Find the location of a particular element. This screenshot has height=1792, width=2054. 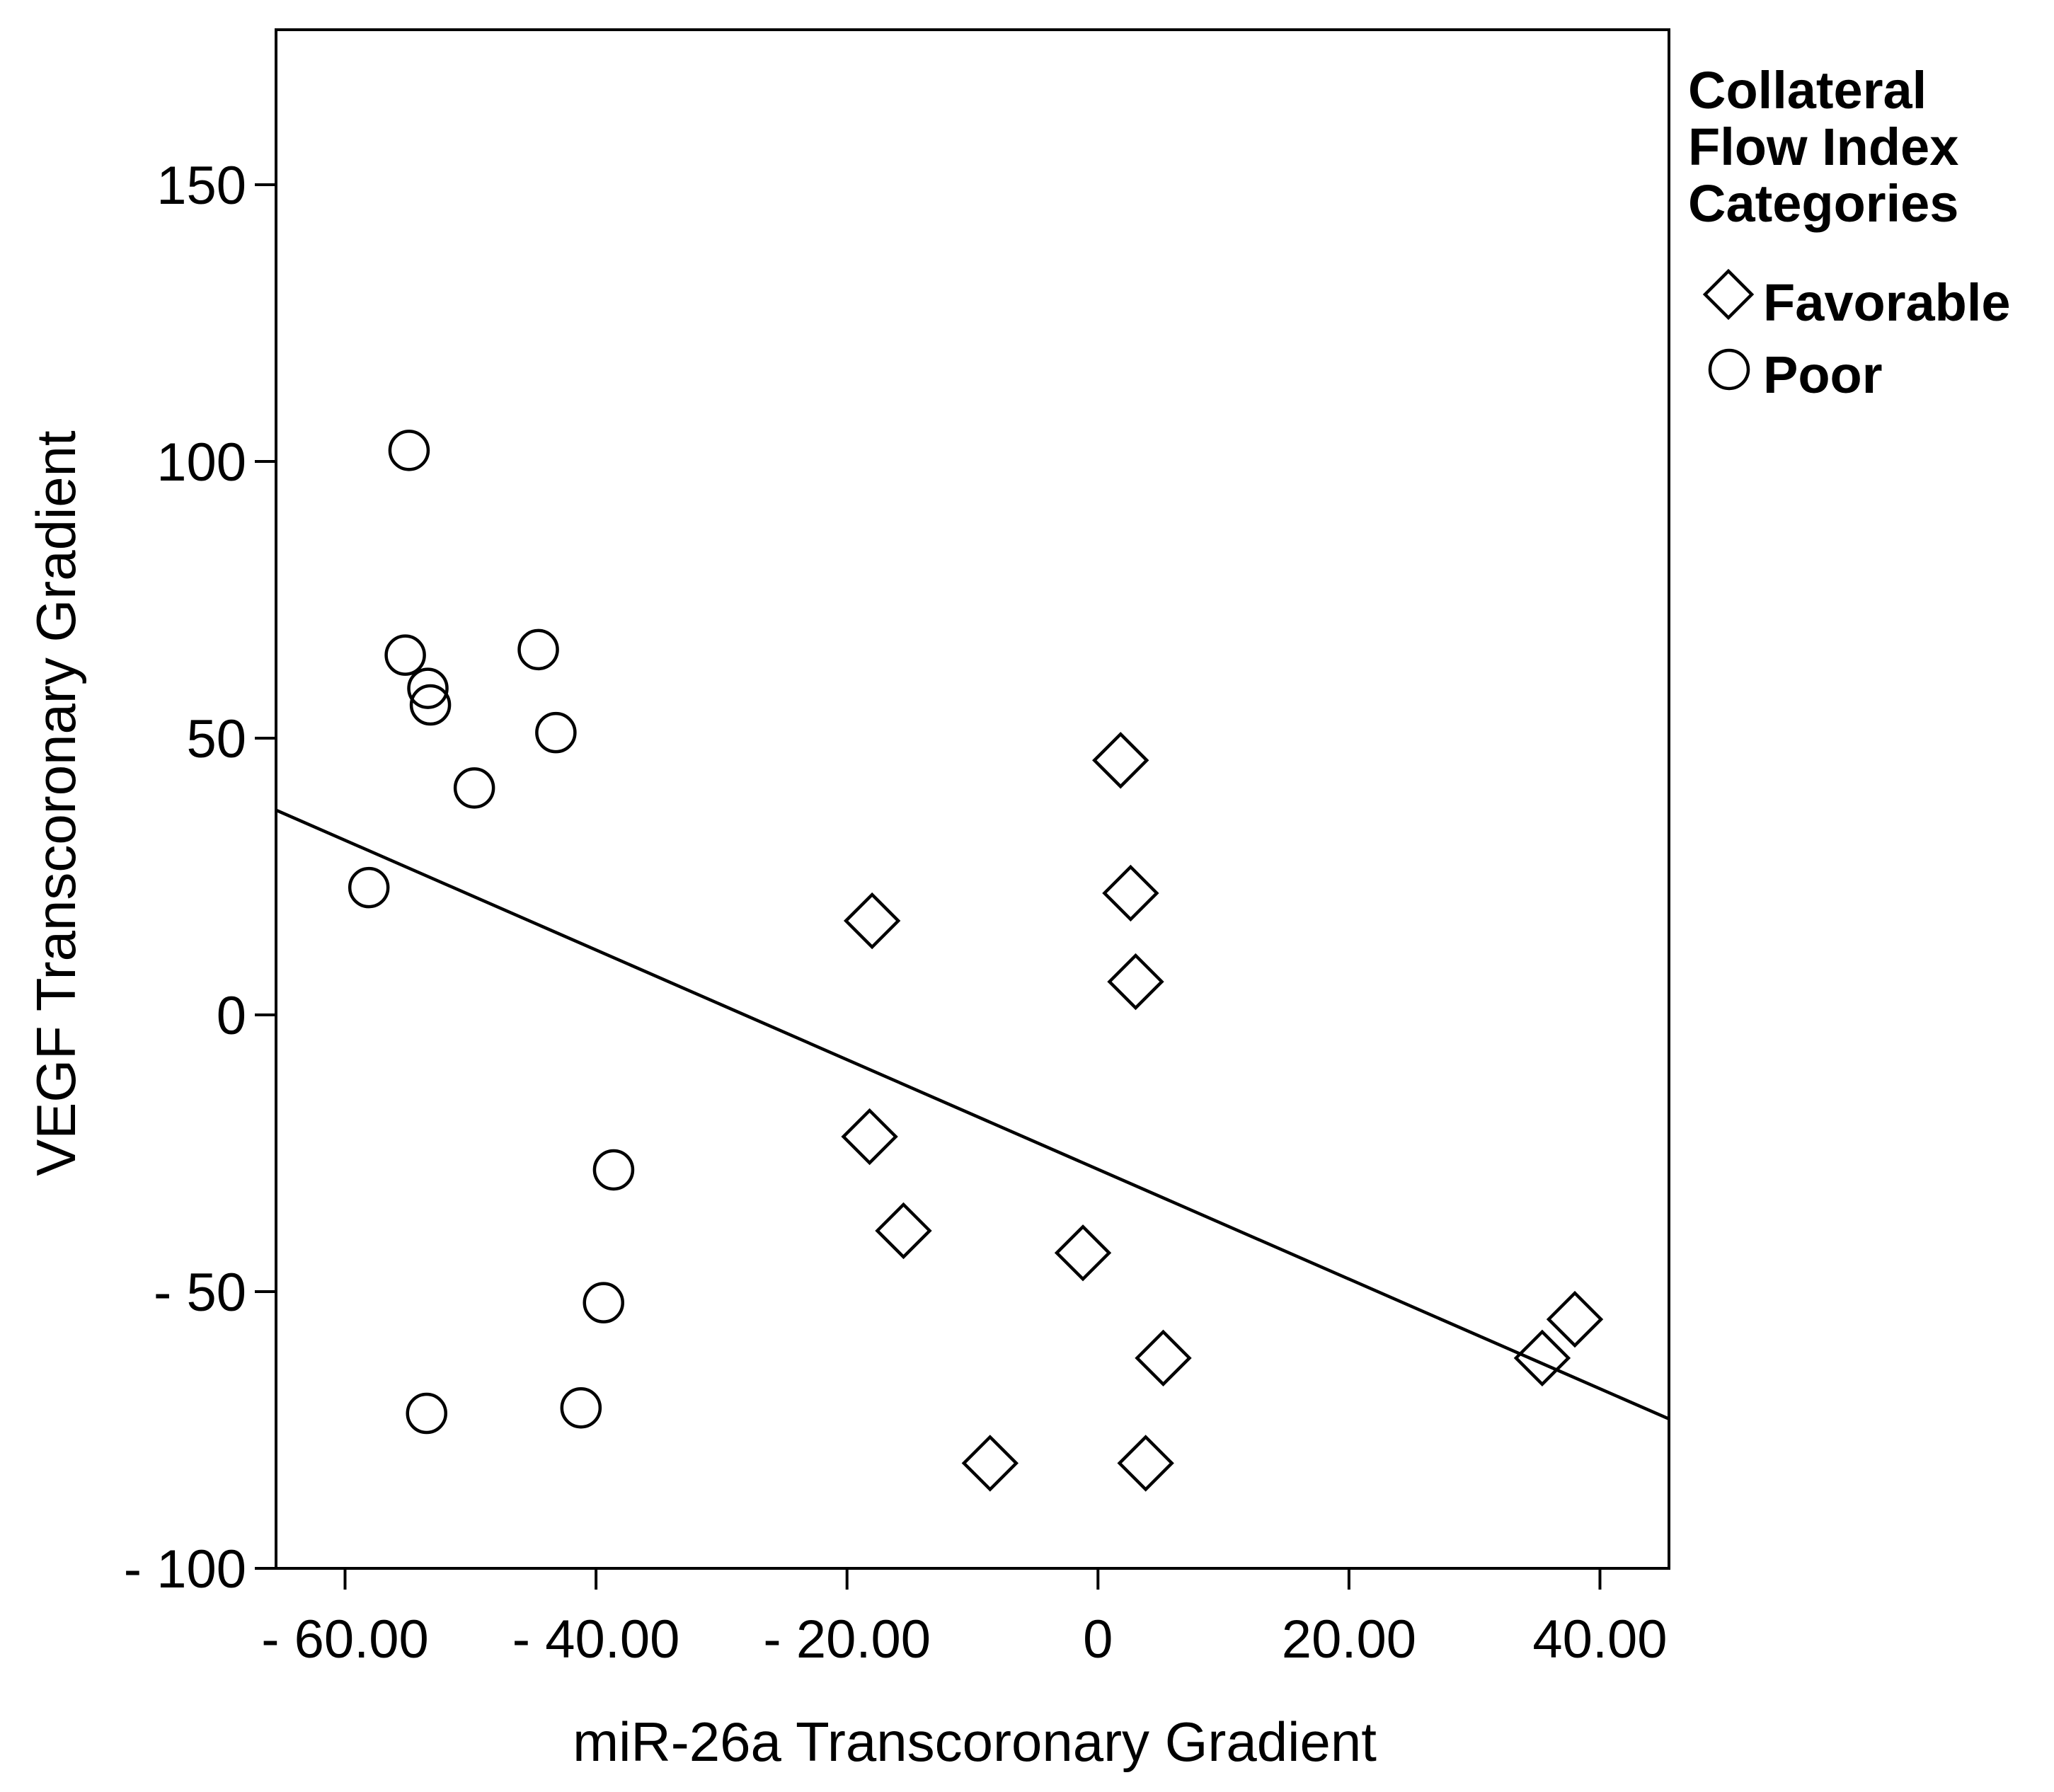

legend-circle-icon is located at coordinates (1729, 370).